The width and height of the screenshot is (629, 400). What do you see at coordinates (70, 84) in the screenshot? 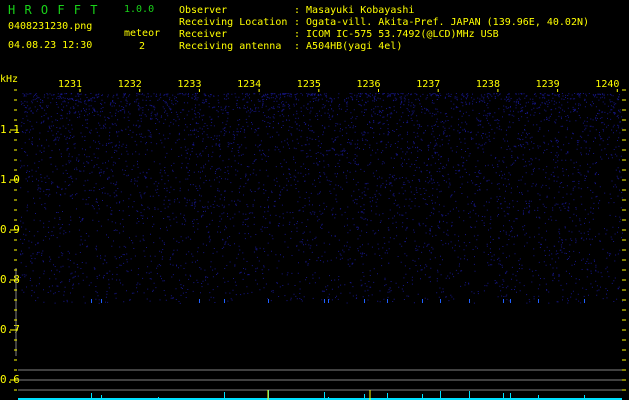
I see `x-tick-label: 1231` at bounding box center [70, 84].